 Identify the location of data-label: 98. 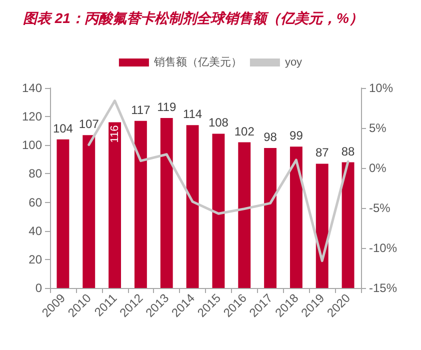
(271, 137).